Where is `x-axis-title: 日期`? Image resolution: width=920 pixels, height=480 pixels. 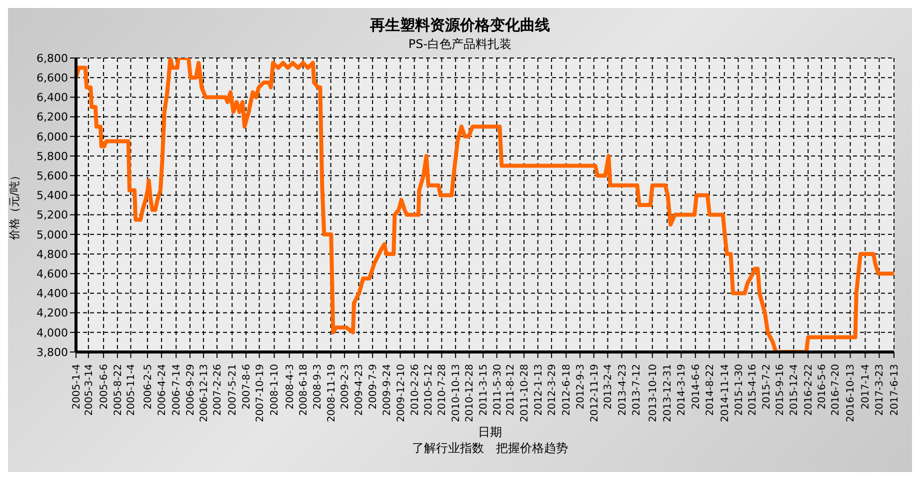
x-axis-title: 日期 is located at coordinates (490, 432).